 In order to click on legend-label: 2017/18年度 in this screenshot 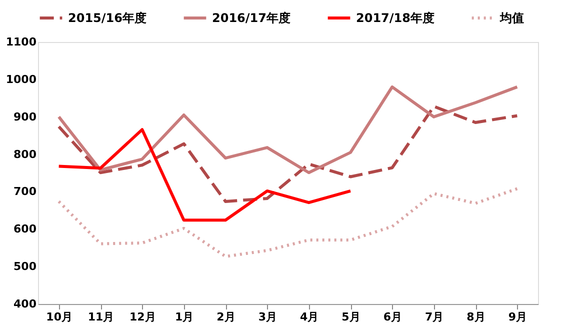, I will do `click(395, 18)`.